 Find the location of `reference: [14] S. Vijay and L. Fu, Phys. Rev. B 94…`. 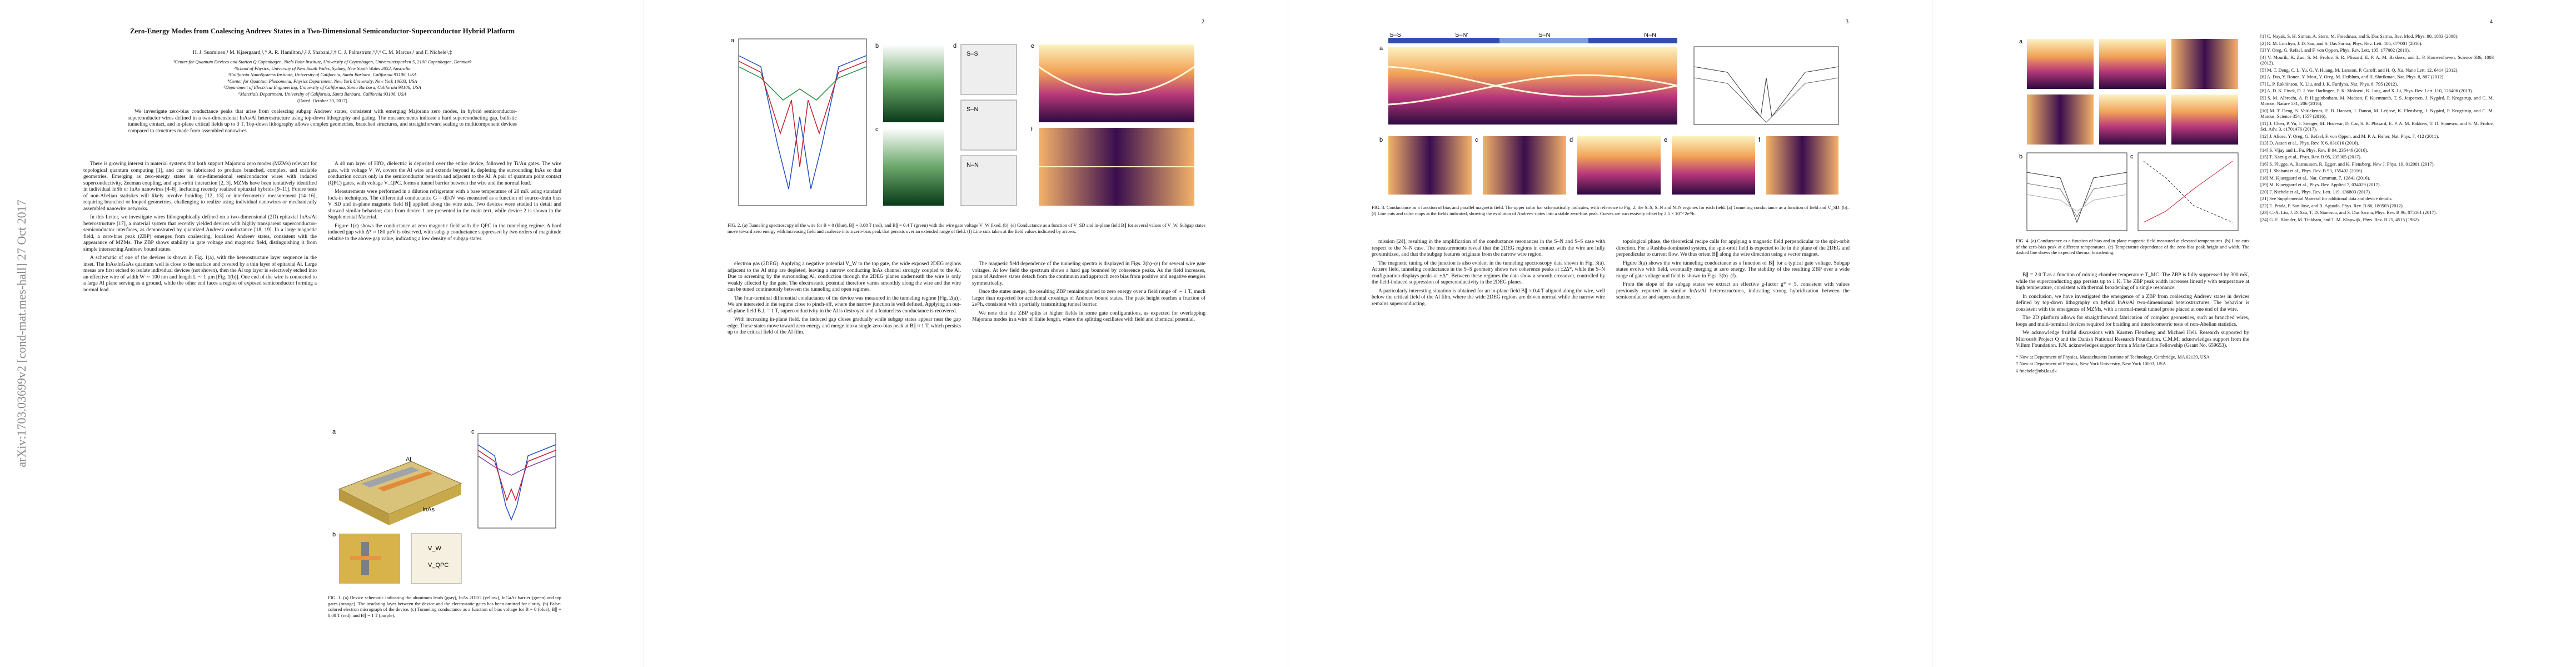

reference: [14] S. Vijay and L. Fu, Phys. Rev. B 94… is located at coordinates (2314, 150).